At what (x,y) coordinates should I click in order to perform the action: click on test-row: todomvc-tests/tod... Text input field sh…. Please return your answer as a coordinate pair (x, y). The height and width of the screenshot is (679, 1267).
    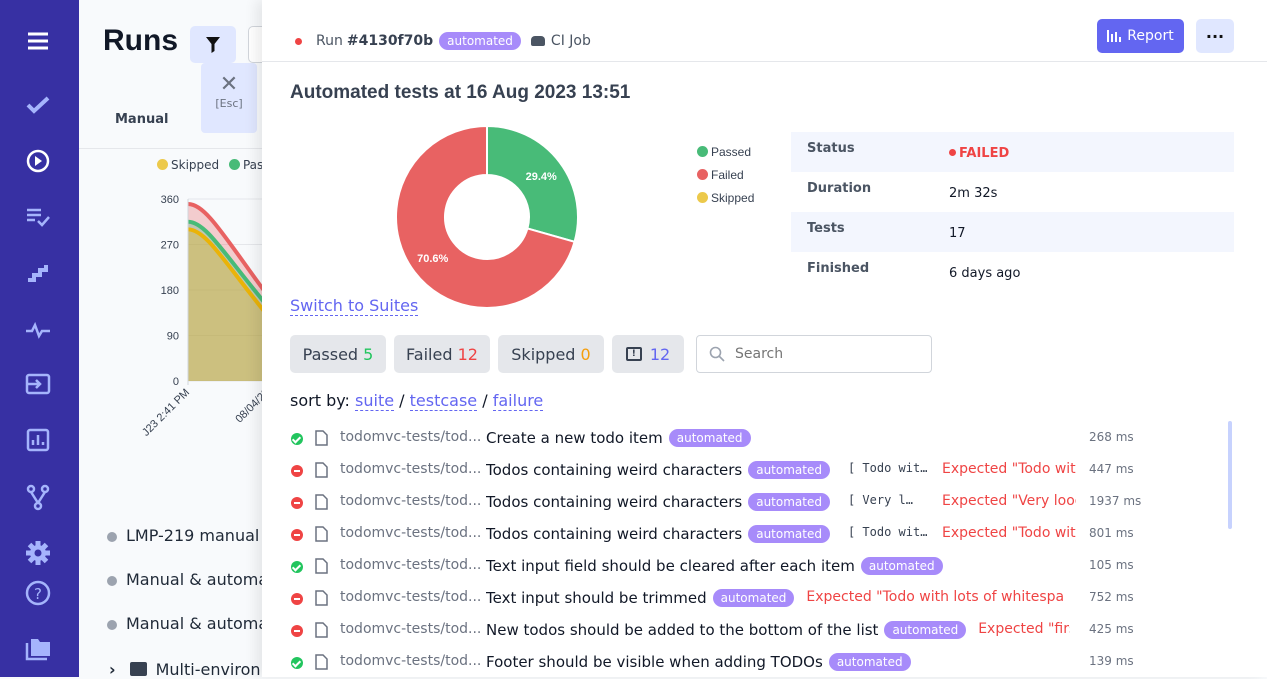
    Looking at the image, I should click on (749, 566).